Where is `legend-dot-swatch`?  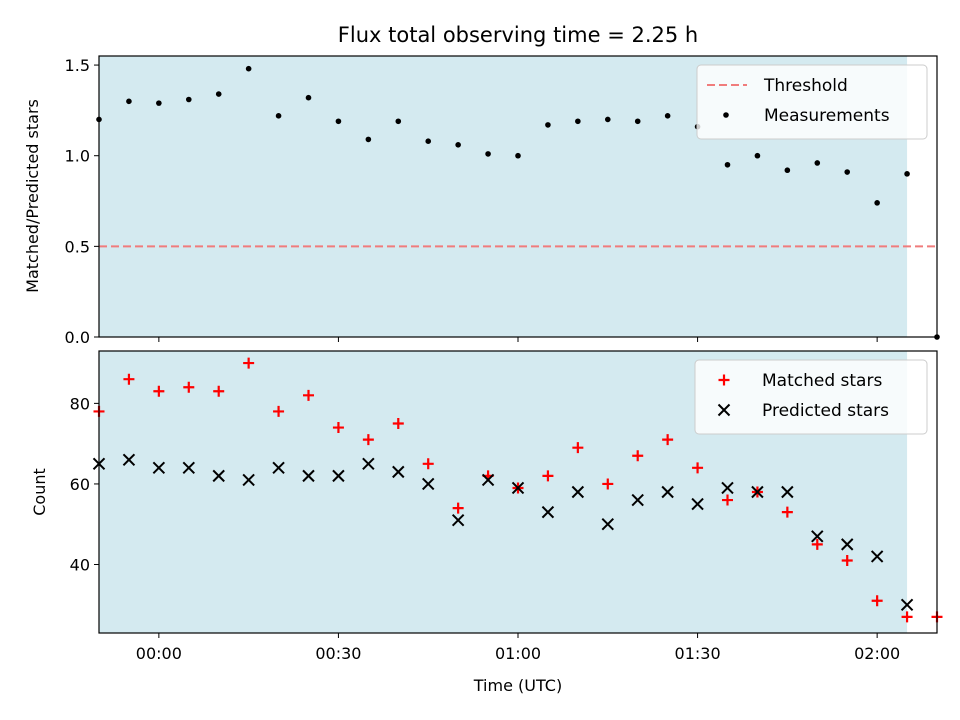 legend-dot-swatch is located at coordinates (726, 115).